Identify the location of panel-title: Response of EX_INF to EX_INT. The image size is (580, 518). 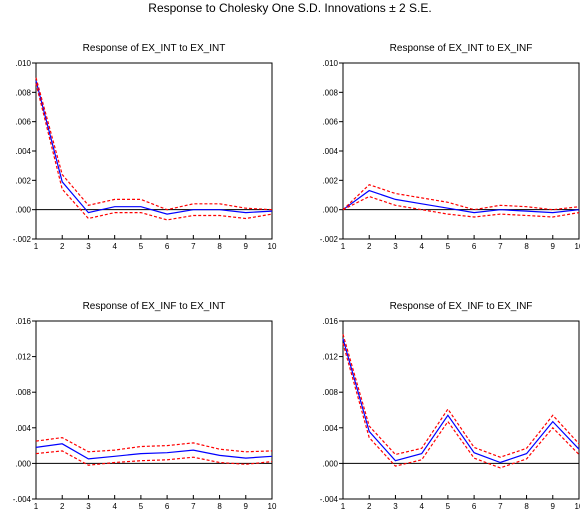
(154, 306).